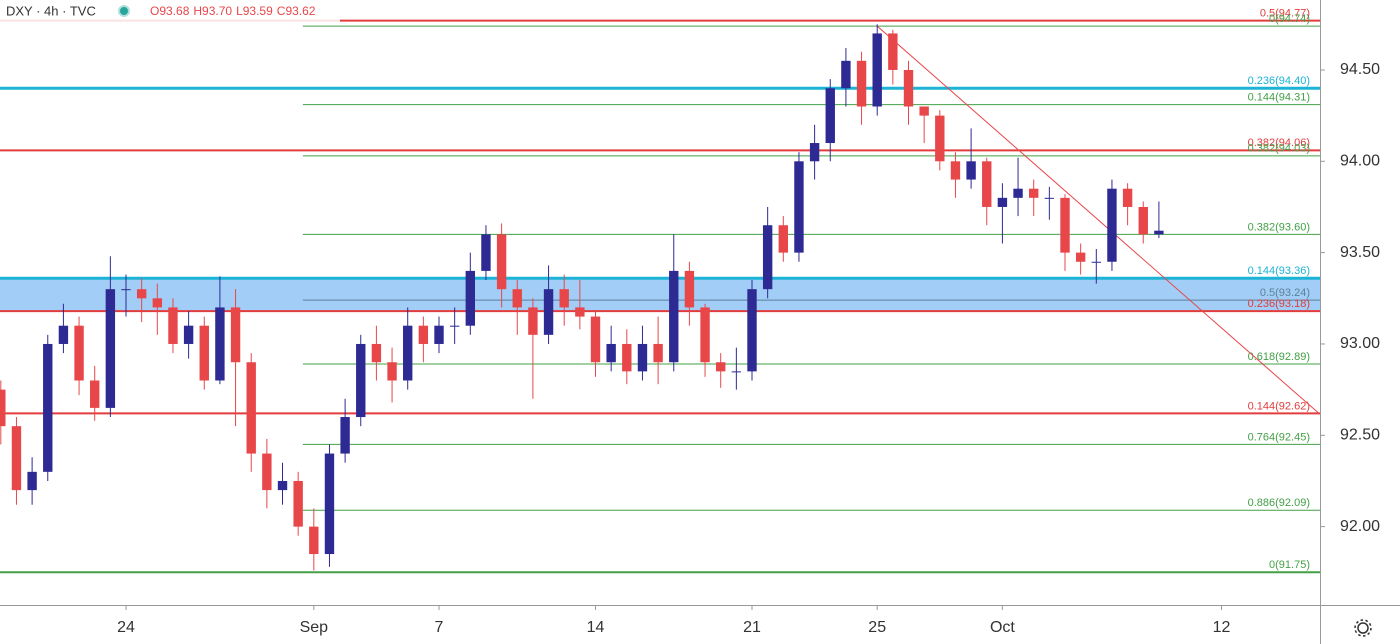 The width and height of the screenshot is (1400, 644). I want to click on fib-label: 0.144(94.31), so click(1279, 98).